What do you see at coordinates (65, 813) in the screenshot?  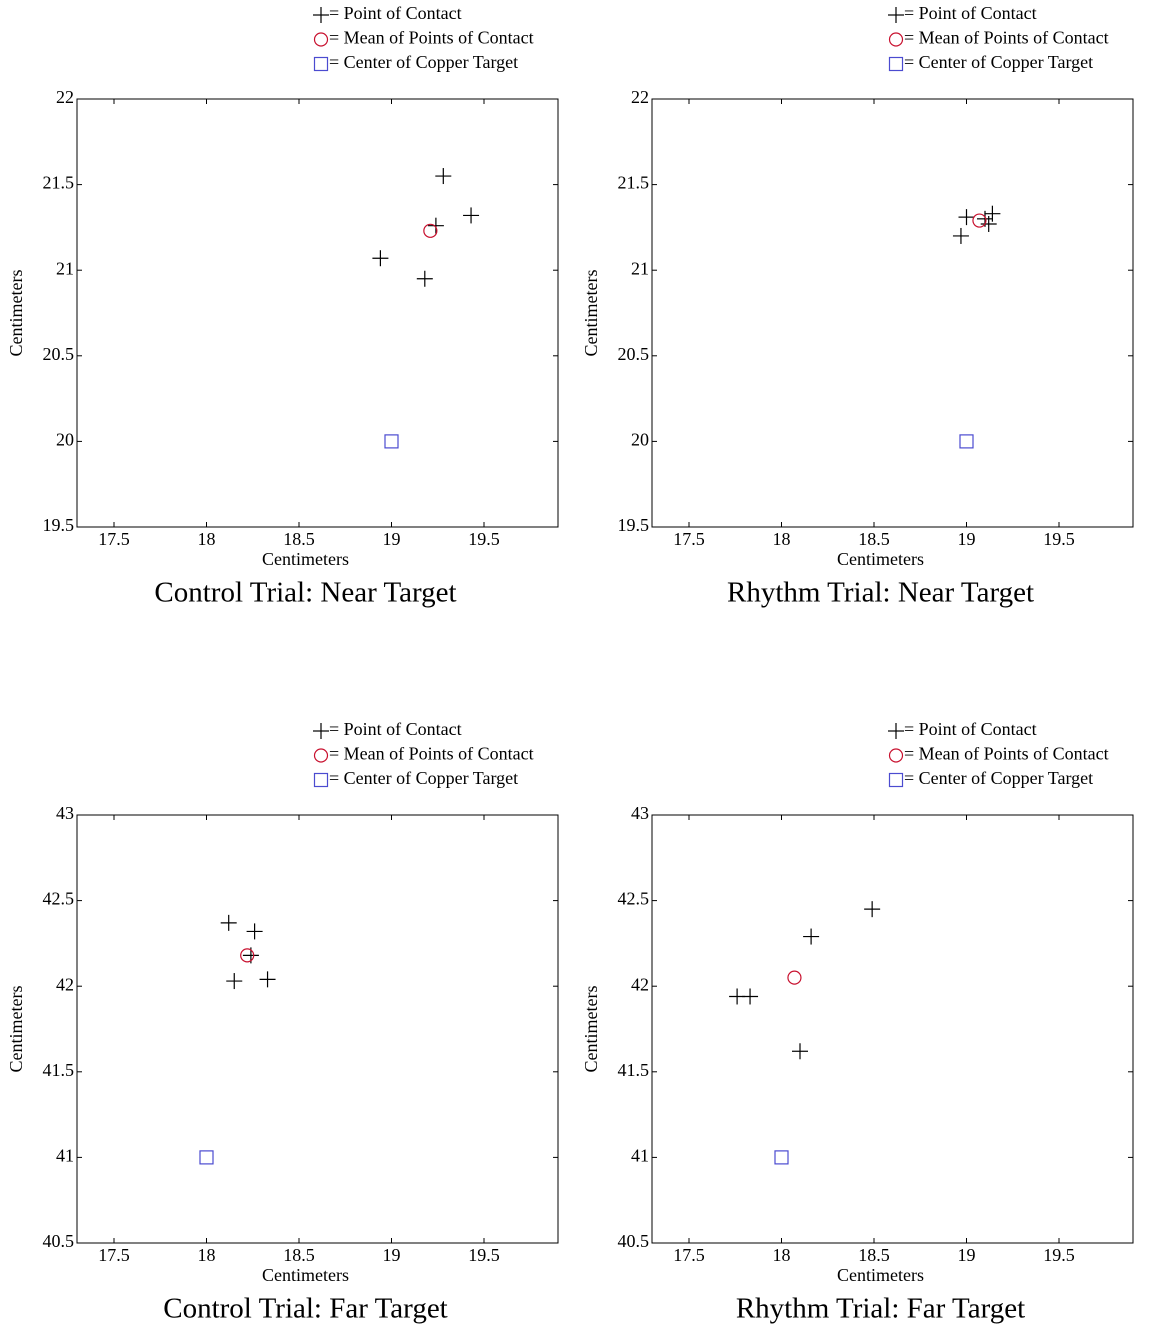 I see `y-tick-label: 43` at bounding box center [65, 813].